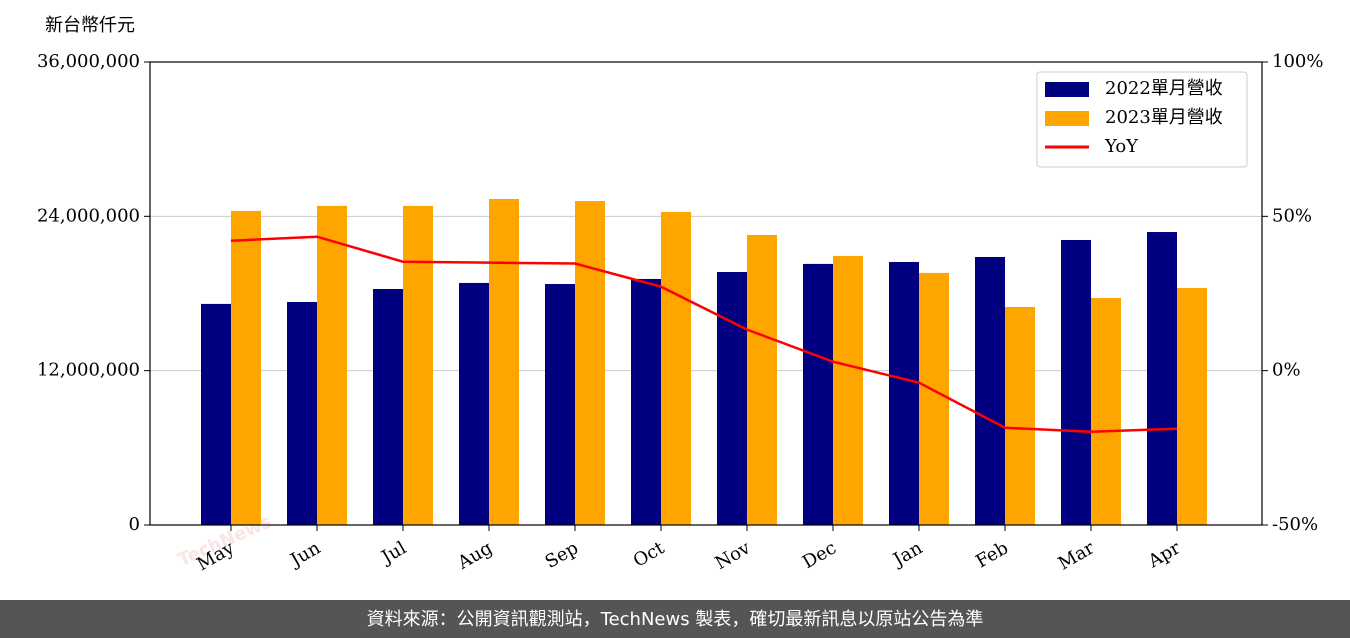 The image size is (1350, 638). What do you see at coordinates (1121, 146) in the screenshot?
I see `legend-label: YoY` at bounding box center [1121, 146].